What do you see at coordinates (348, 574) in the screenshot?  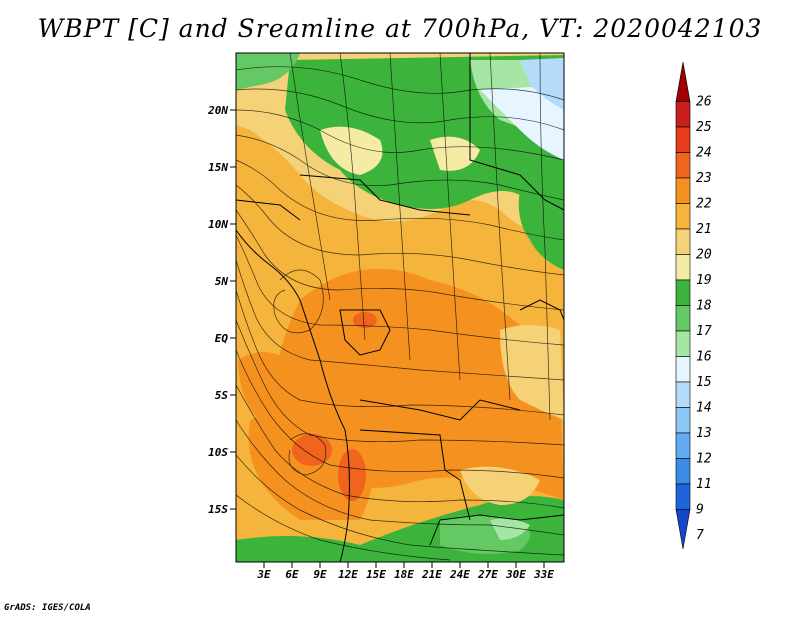 I see `lon-label: 12E` at bounding box center [348, 574].